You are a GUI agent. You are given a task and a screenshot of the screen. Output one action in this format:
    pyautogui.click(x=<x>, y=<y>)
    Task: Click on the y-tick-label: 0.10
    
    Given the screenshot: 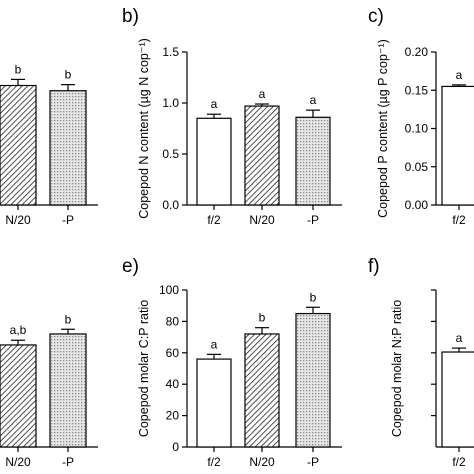 What is the action you would take?
    pyautogui.click(x=417, y=129)
    